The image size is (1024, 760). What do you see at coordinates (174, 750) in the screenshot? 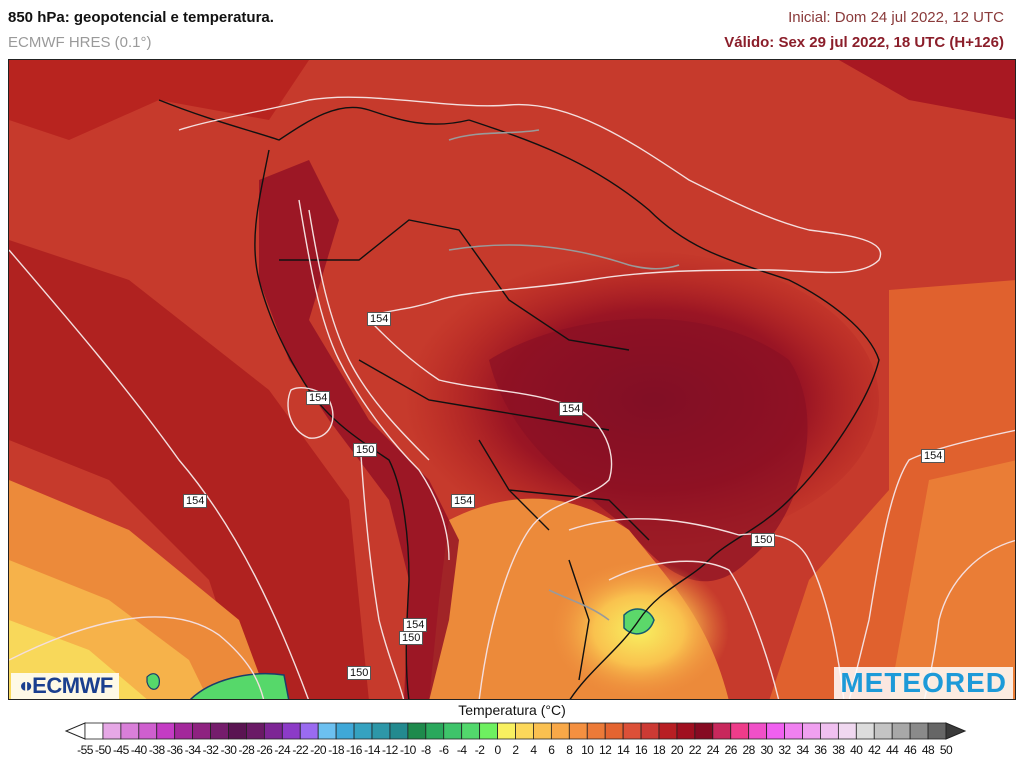
I see `legend-tick-label: -36` at bounding box center [174, 750].